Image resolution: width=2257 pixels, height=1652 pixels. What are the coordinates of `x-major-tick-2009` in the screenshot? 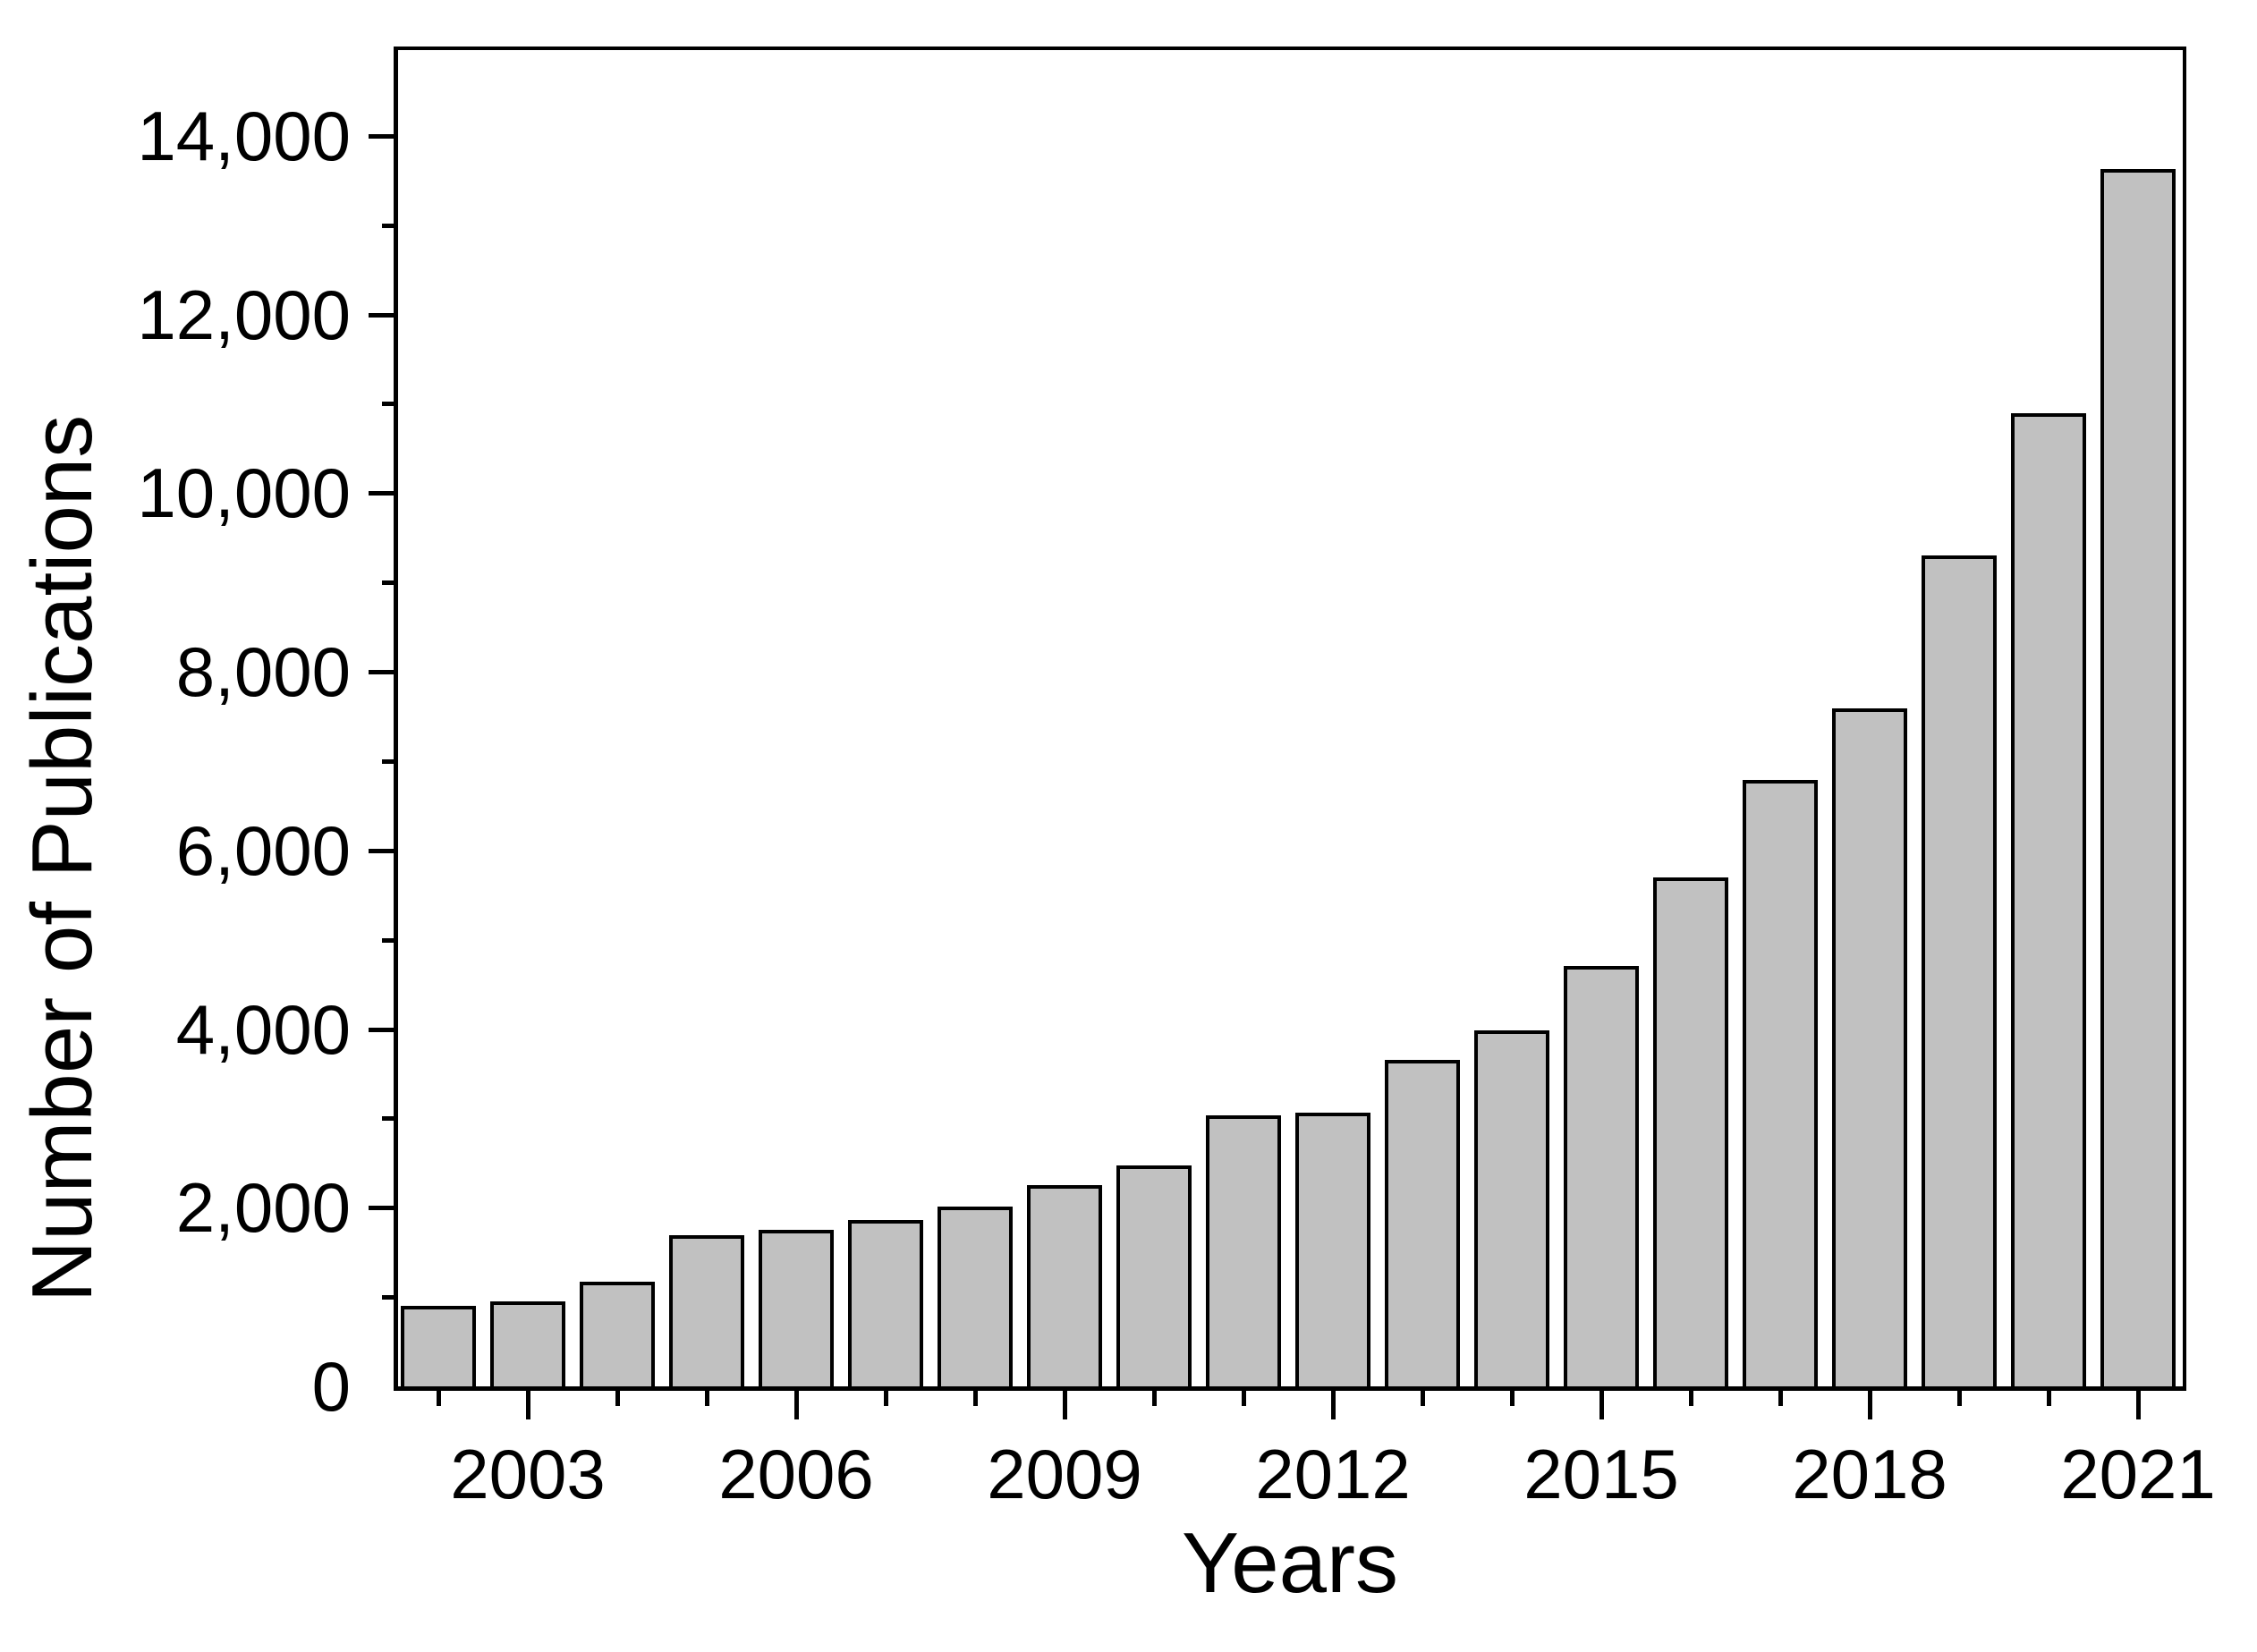 It's located at (1065, 1405).